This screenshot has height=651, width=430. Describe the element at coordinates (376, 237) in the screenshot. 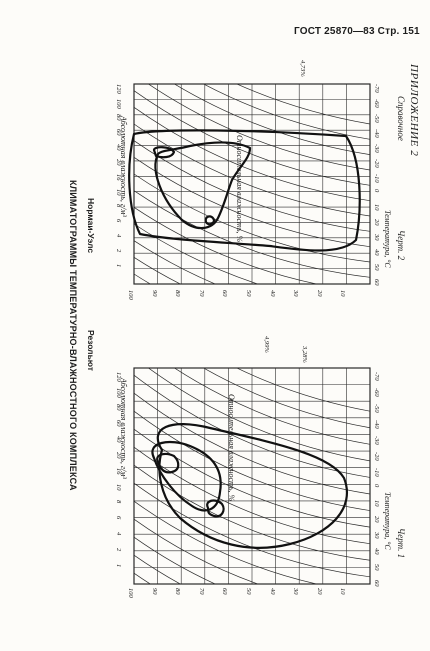

I see `temp-tick-label: 30` at that location.